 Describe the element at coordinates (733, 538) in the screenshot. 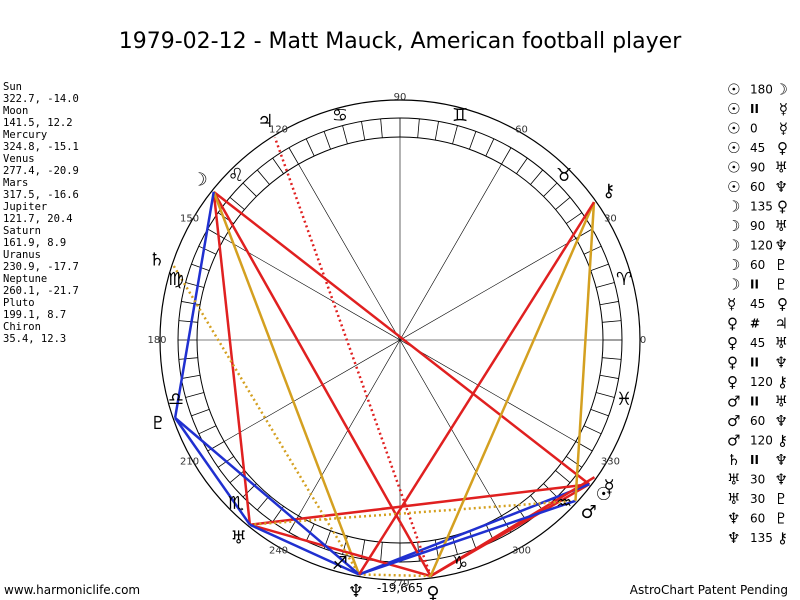

I see `aspect-planet-a: ♆` at that location.